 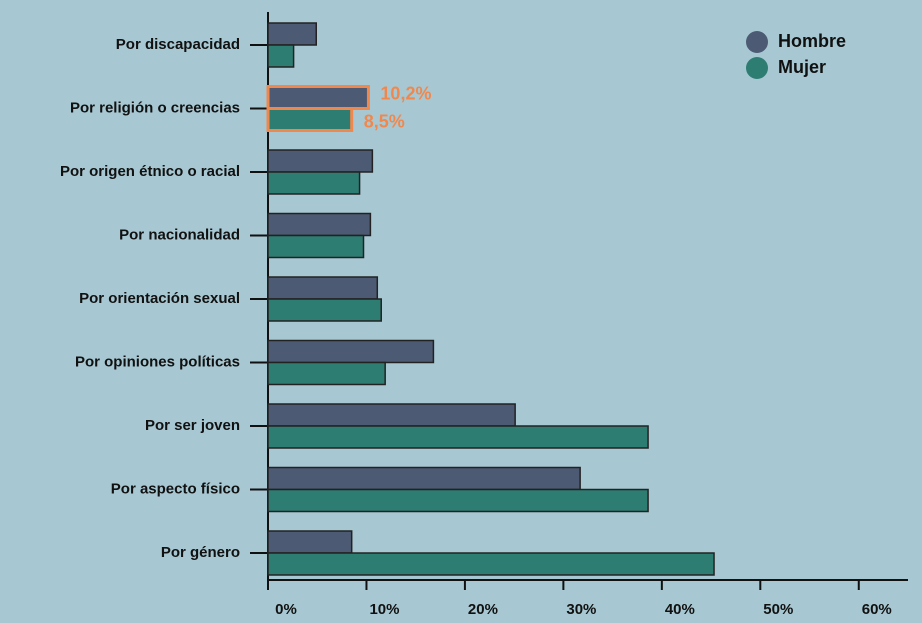 I want to click on y-tick-label: Por discapacidad, so click(x=178, y=44).